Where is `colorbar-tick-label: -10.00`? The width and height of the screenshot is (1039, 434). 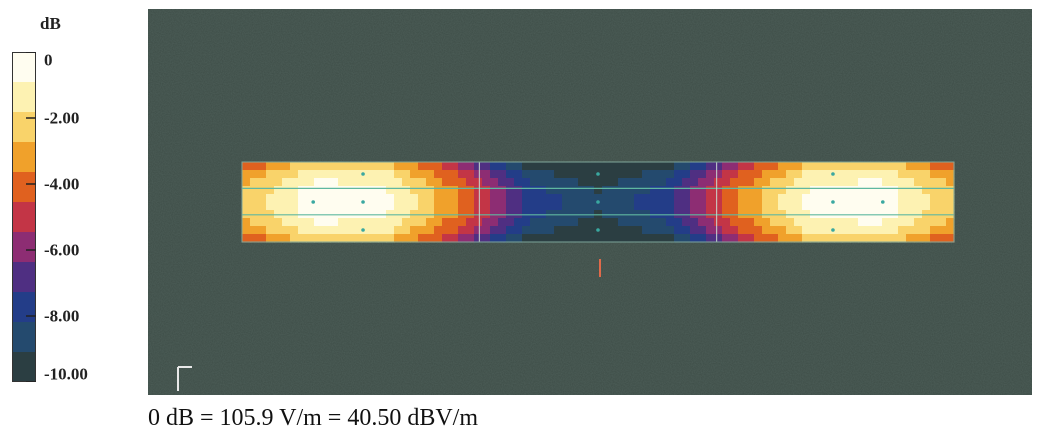 colorbar-tick-label: -10.00 is located at coordinates (66, 374).